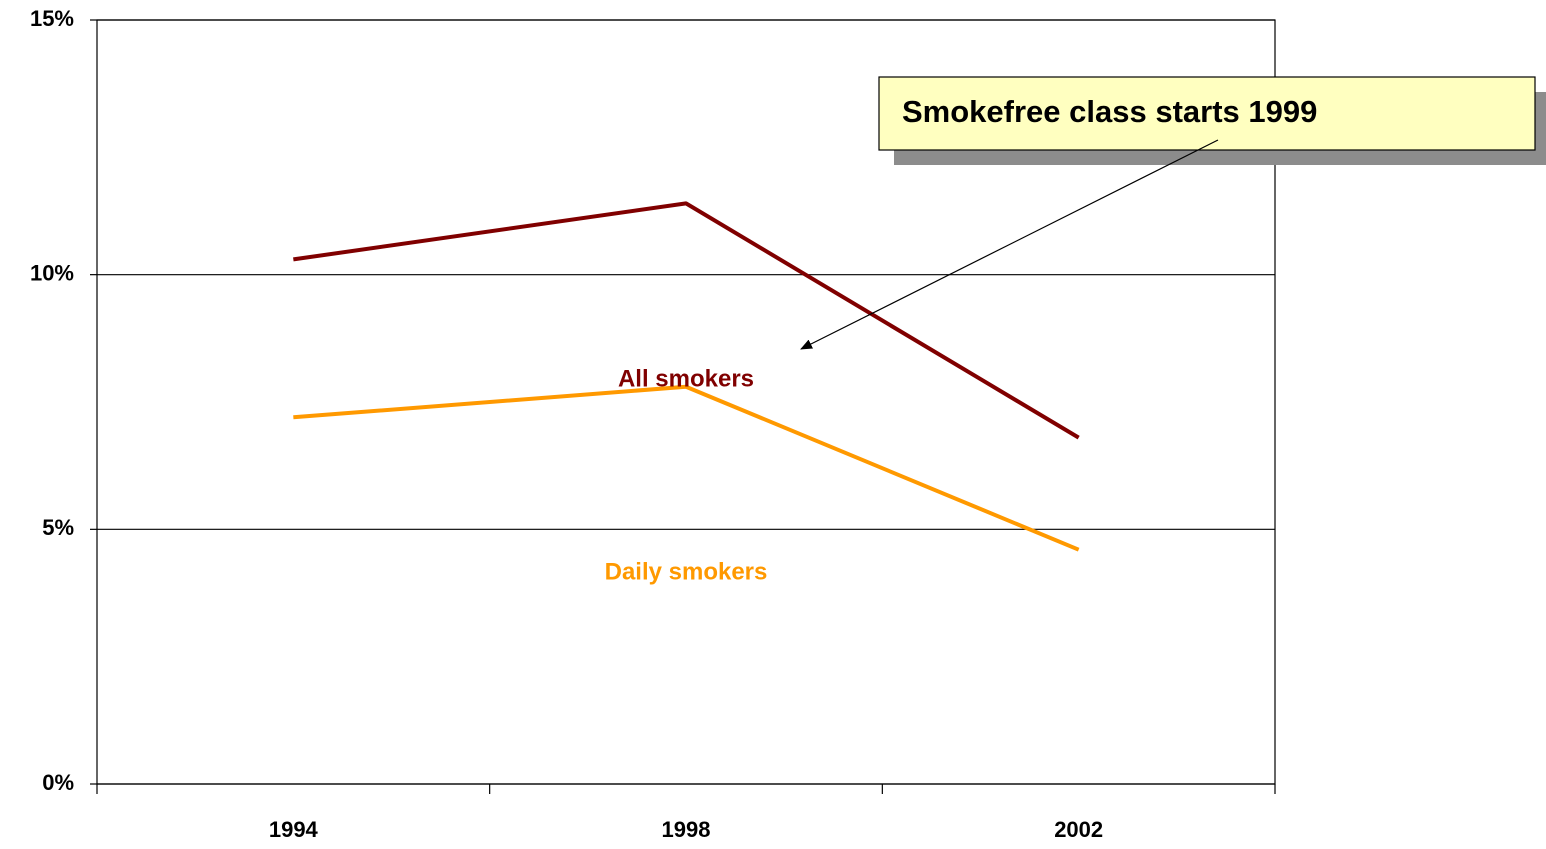 This screenshot has height=849, width=1546. I want to click on x-tick-label: 1994, so click(294, 829).